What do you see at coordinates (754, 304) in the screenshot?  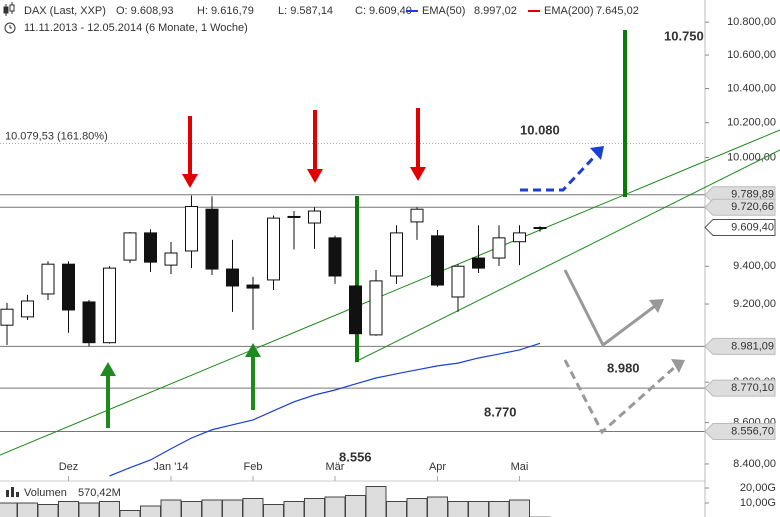 I see `y-tick-label: 9.200,00` at bounding box center [754, 304].